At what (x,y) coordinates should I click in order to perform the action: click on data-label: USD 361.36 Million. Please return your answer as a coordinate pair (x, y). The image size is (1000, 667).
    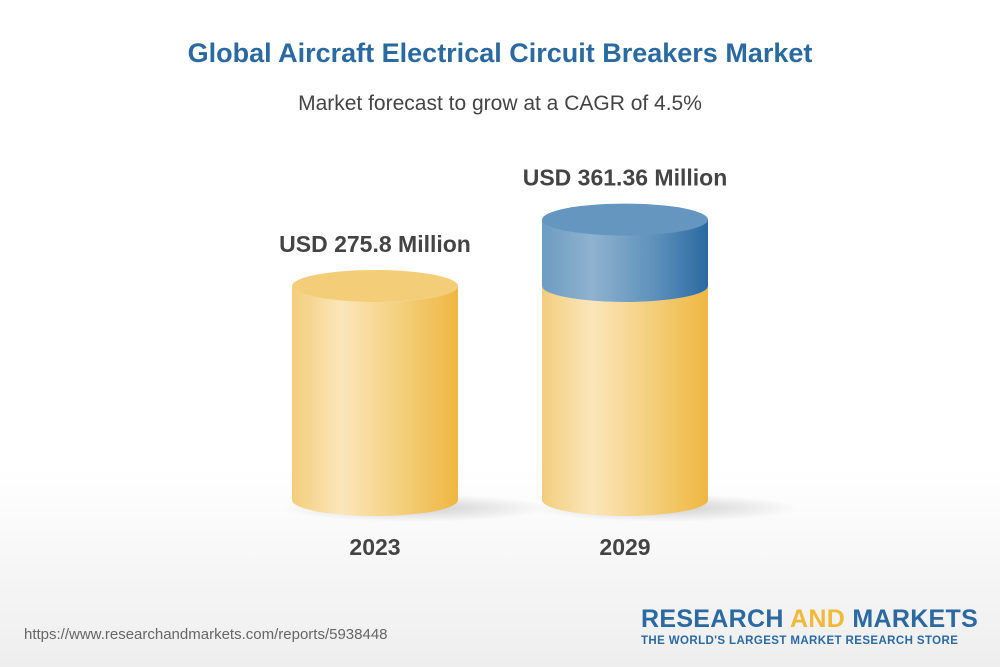
    Looking at the image, I should click on (625, 178).